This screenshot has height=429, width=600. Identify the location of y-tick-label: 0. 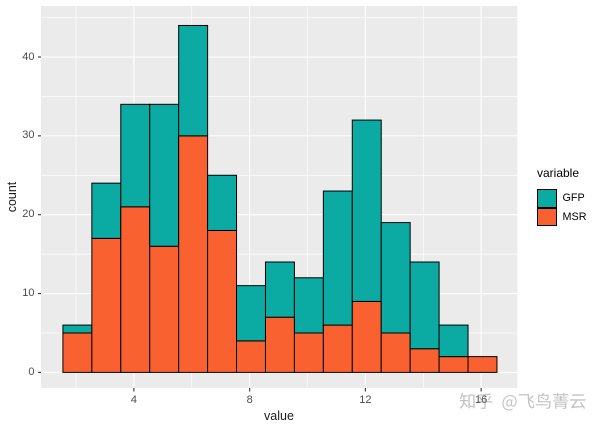
(31, 371).